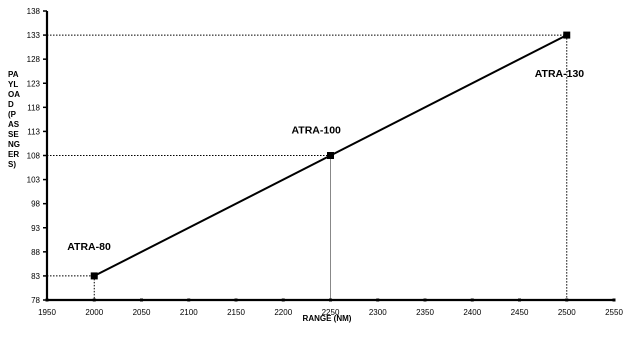 The height and width of the screenshot is (340, 624). What do you see at coordinates (47, 312) in the screenshot?
I see `x-tick-label: 1950` at bounding box center [47, 312].